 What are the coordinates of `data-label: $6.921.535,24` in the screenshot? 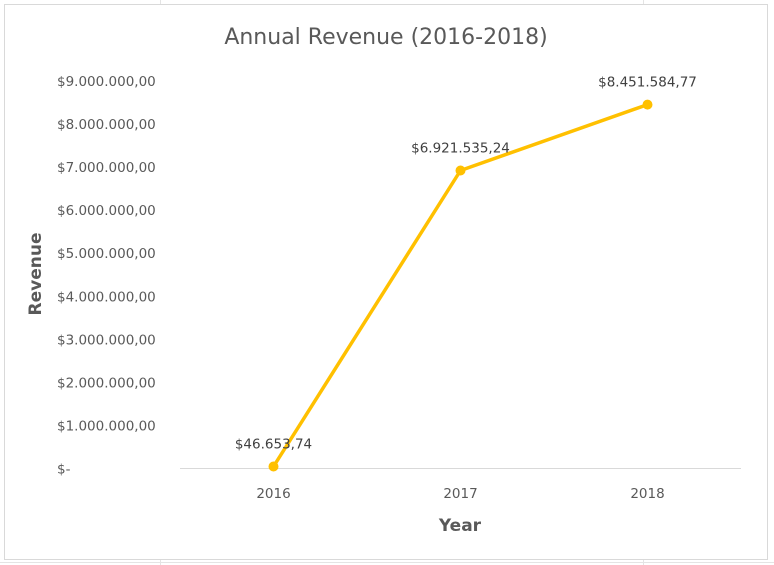 It's located at (460, 148).